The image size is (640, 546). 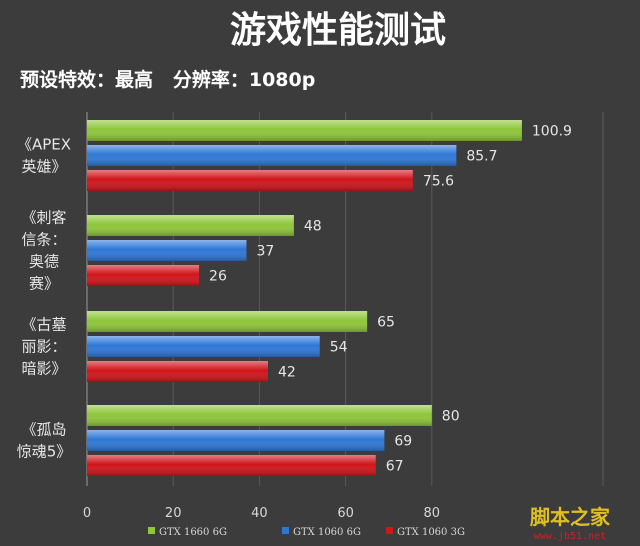 I want to click on watermark: 脚本之家 www.jb51.net, so click(x=570, y=523).